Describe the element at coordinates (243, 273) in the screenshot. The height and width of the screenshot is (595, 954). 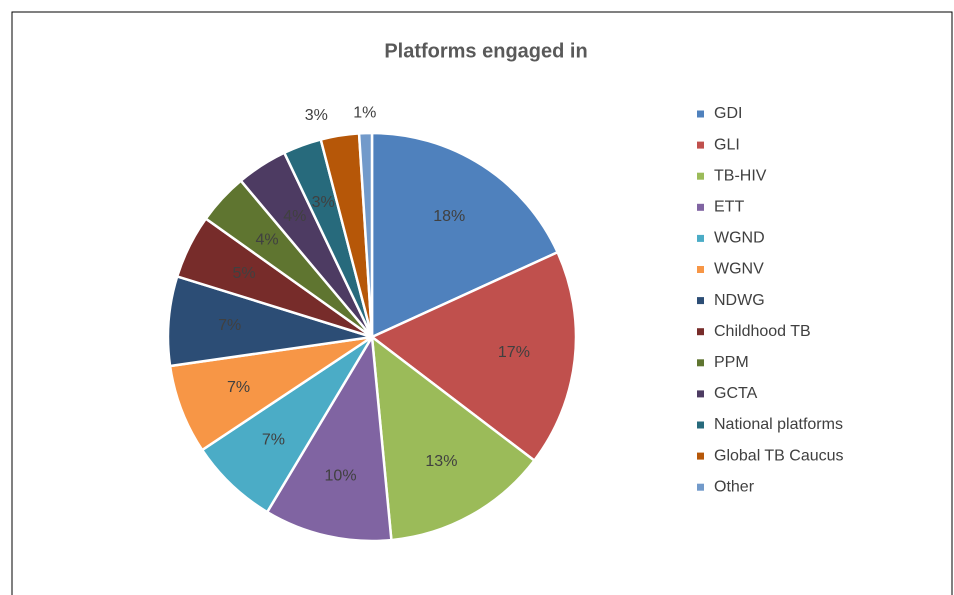
I see `data-label: 5%` at that location.